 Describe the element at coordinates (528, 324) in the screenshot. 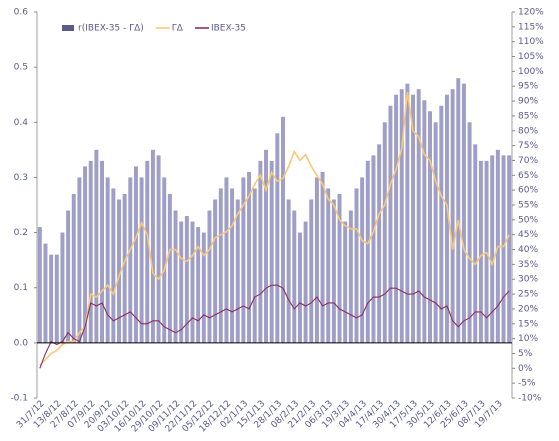

I see `y2-tick-label: 15%` at that location.